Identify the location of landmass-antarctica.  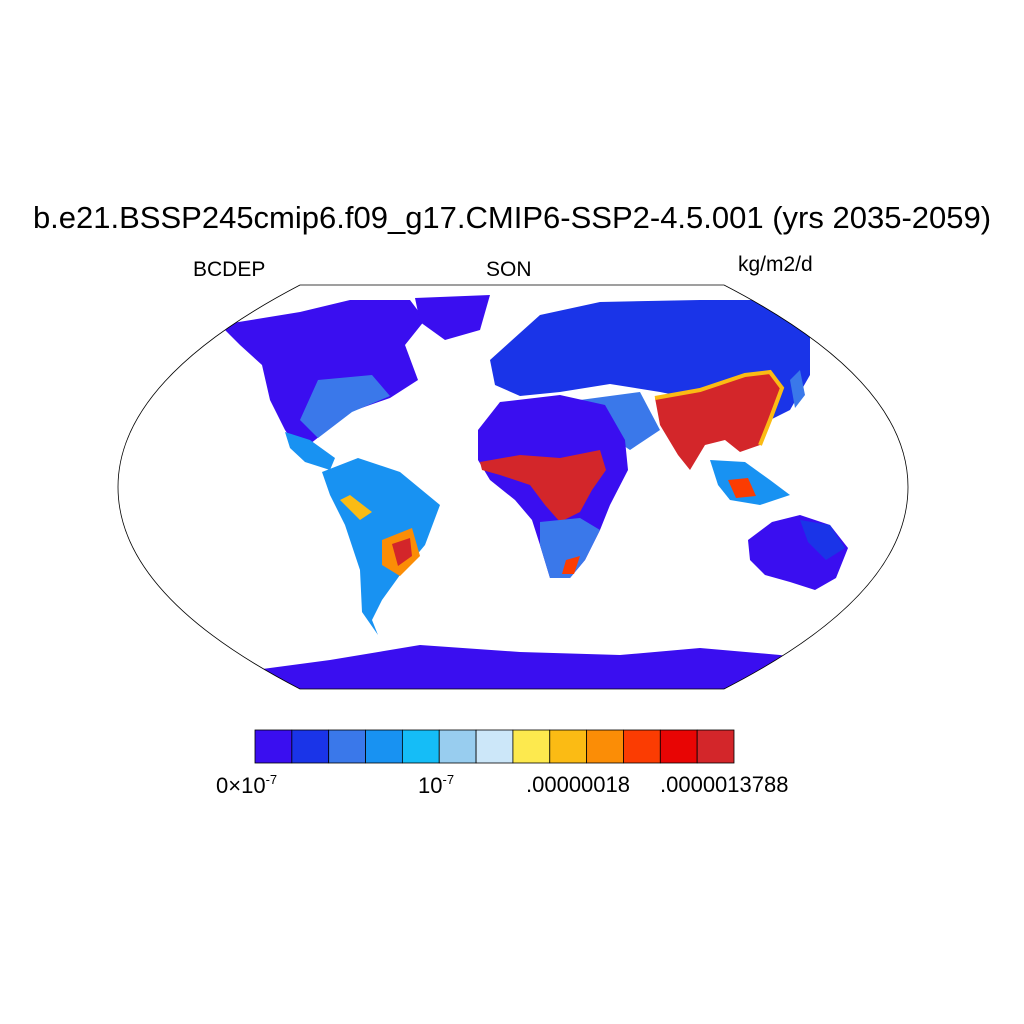
(505, 667).